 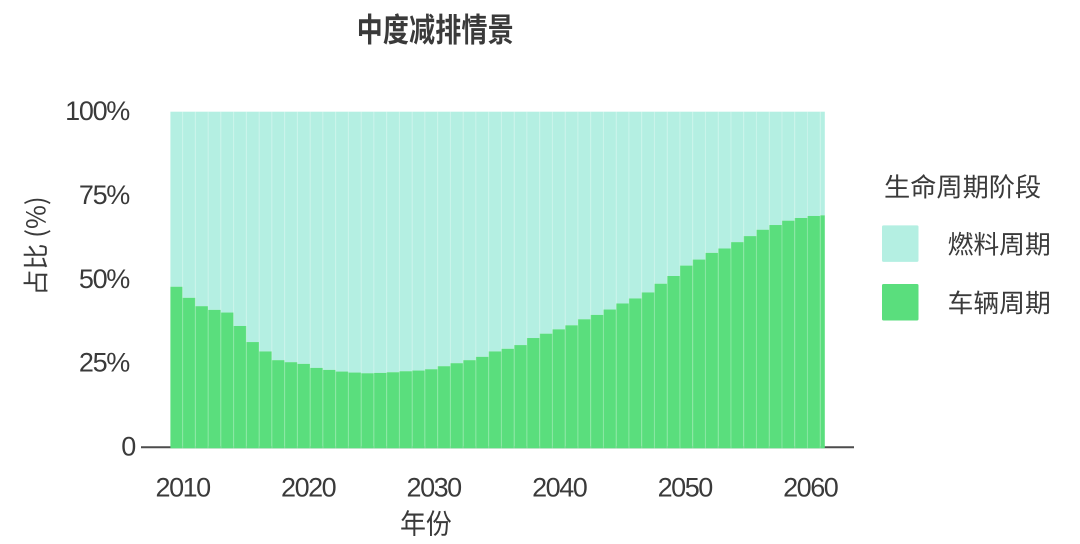 I want to click on x-tick-label-2050: 2050, so click(x=685, y=488).